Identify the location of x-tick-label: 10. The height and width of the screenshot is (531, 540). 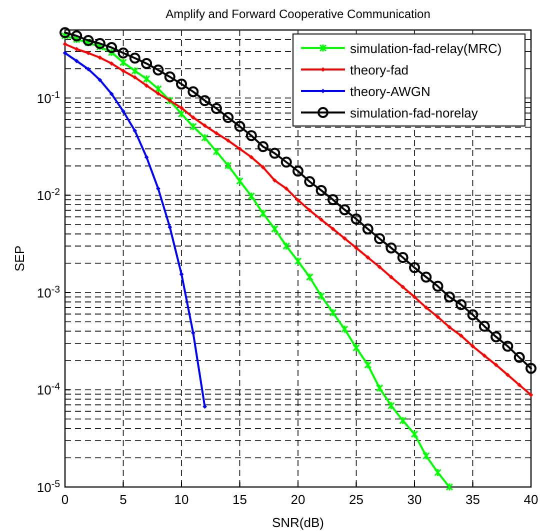
(181, 499).